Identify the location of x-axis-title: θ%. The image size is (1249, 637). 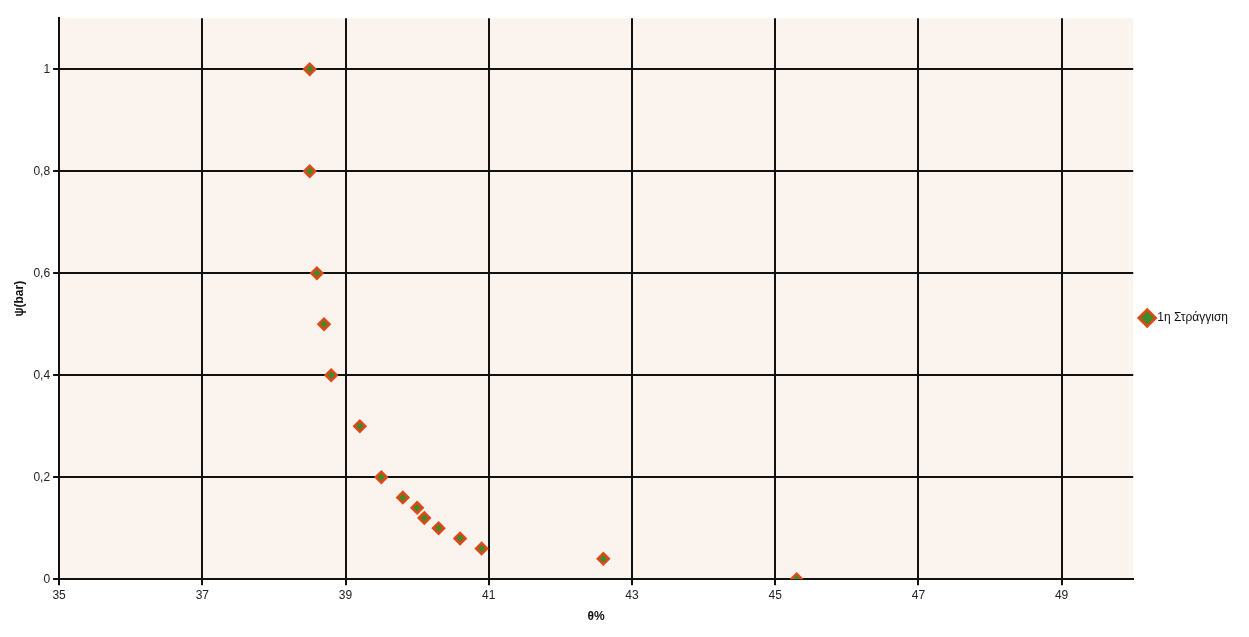
(596, 616).